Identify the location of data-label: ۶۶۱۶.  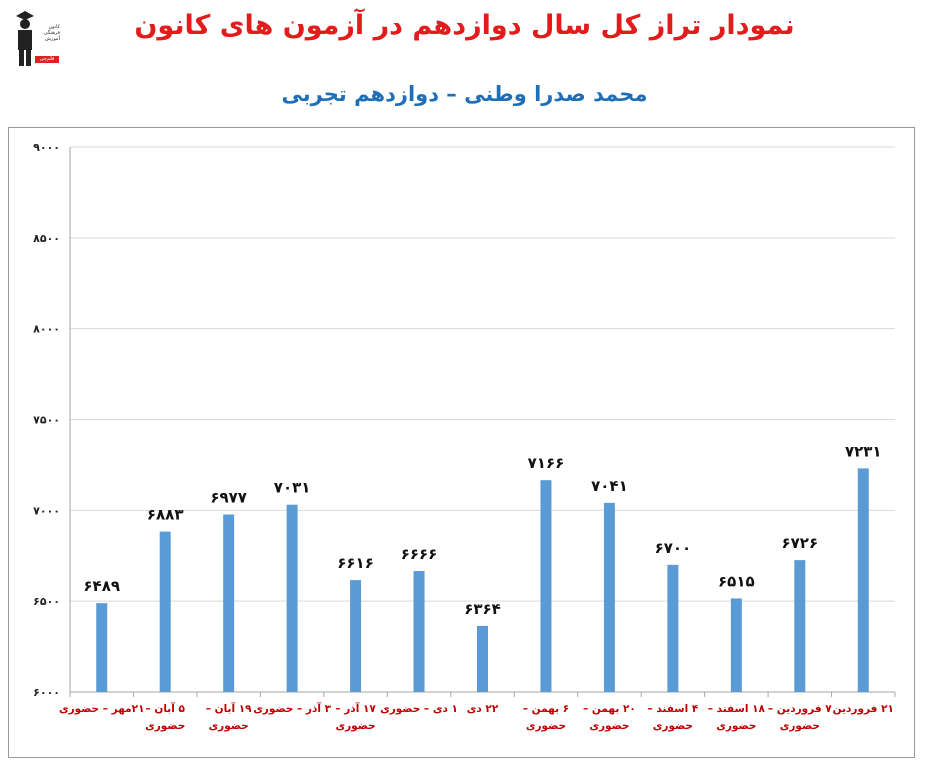
(355, 563).